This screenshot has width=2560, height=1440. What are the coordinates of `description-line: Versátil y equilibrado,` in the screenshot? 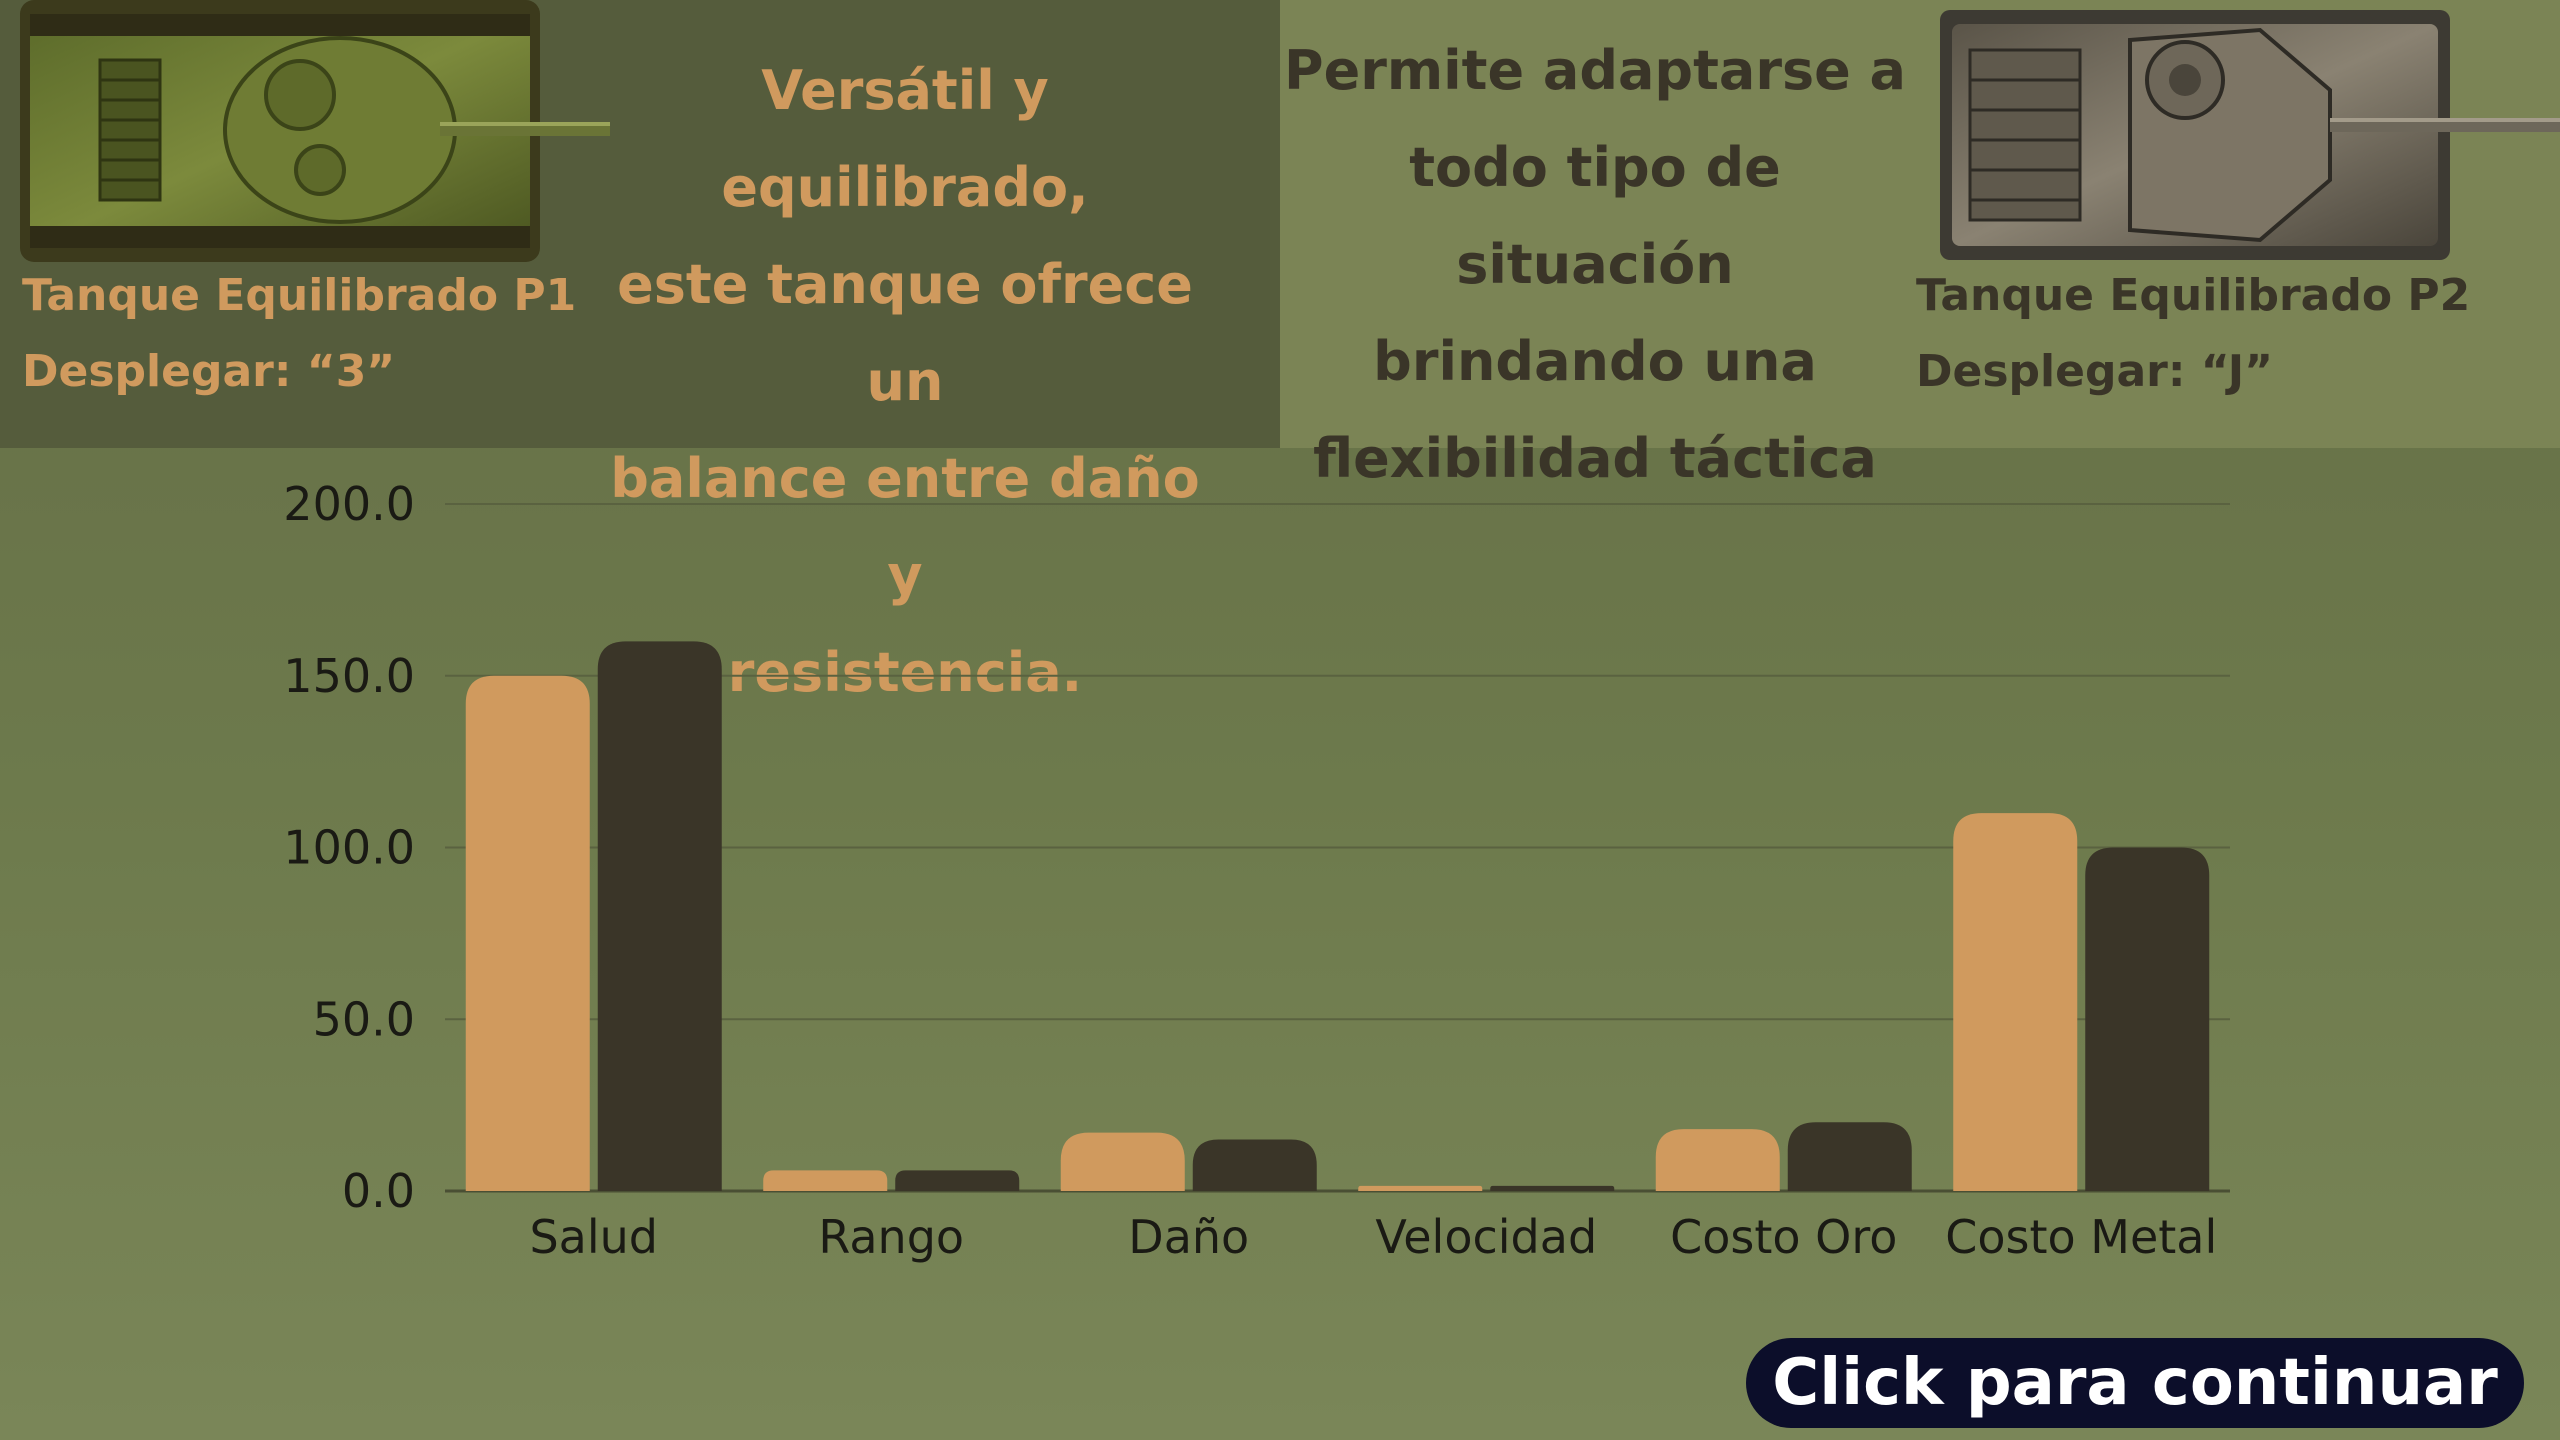 It's located at (905, 139).